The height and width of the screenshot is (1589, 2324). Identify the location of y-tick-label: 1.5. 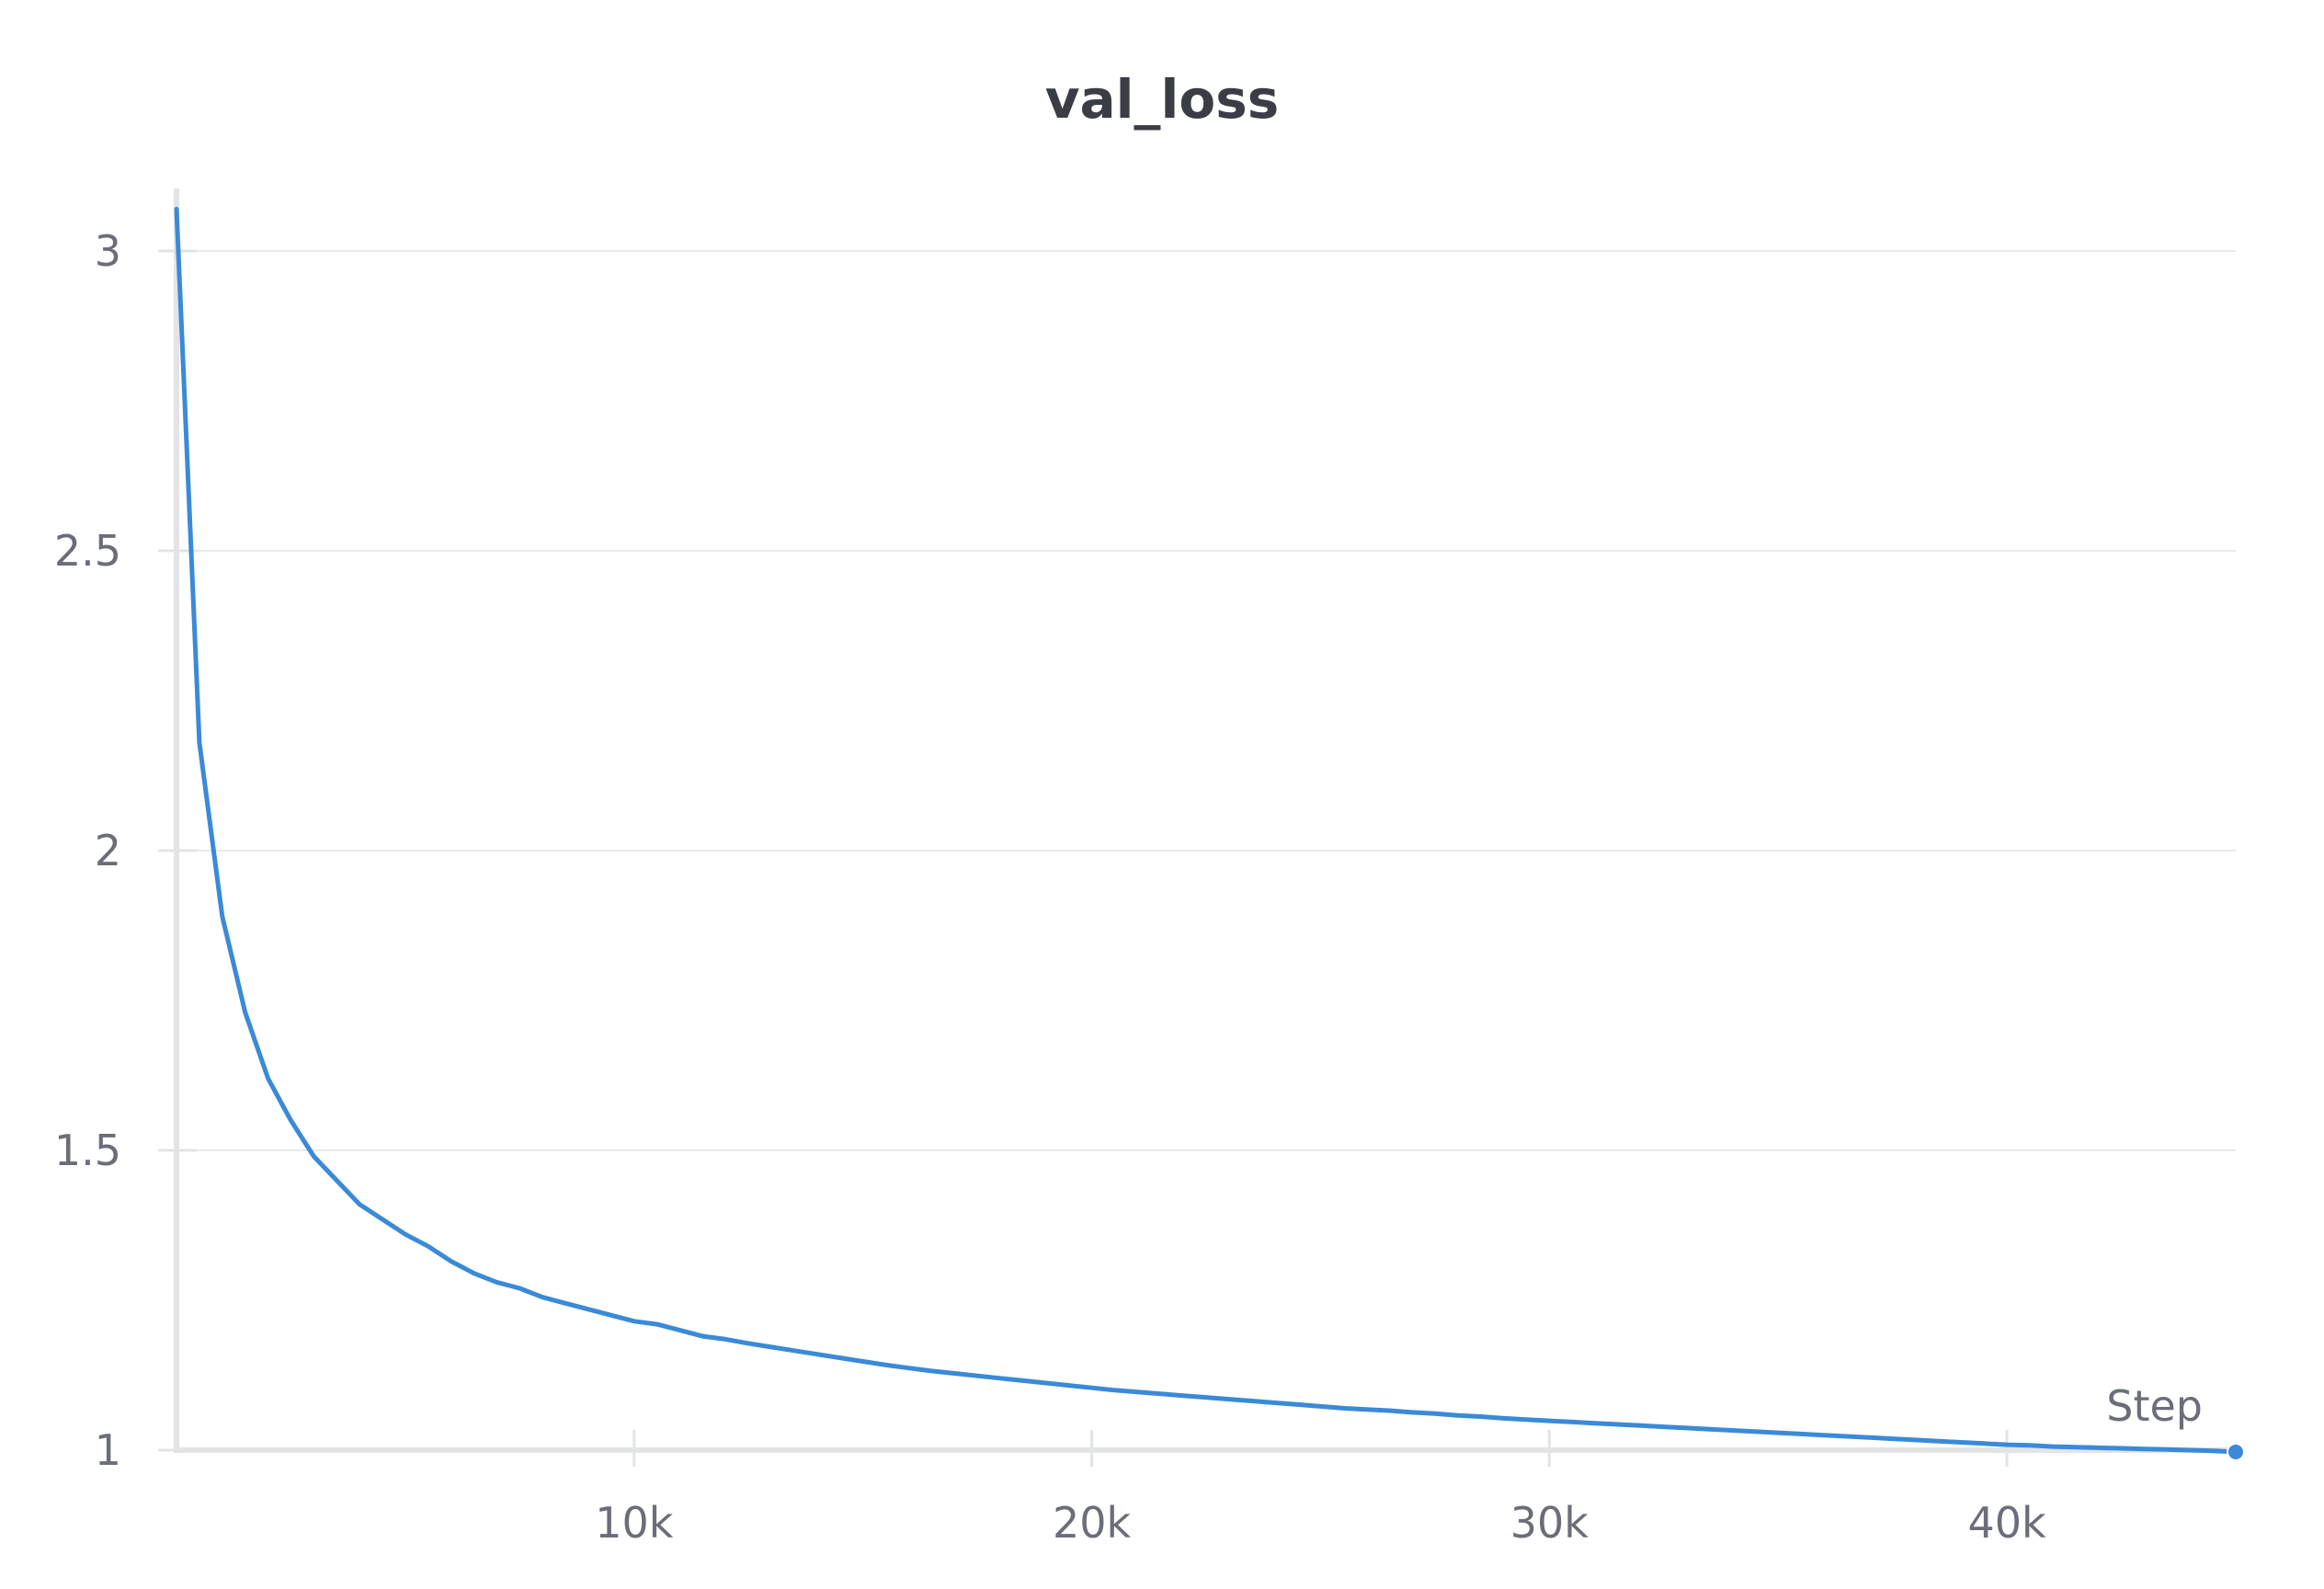
(88, 1150).